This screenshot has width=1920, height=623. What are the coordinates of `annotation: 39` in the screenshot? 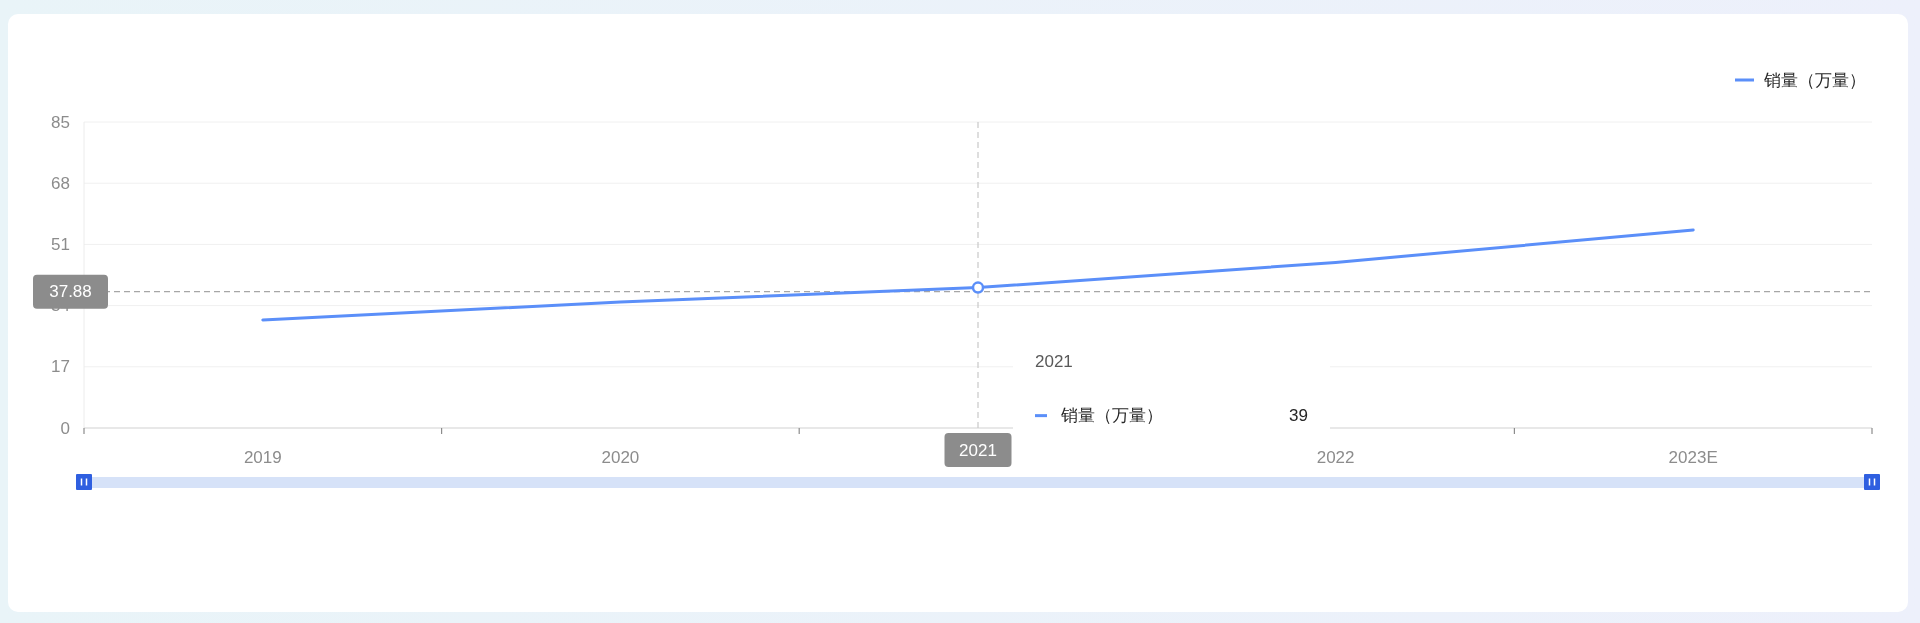 It's located at (1298, 416).